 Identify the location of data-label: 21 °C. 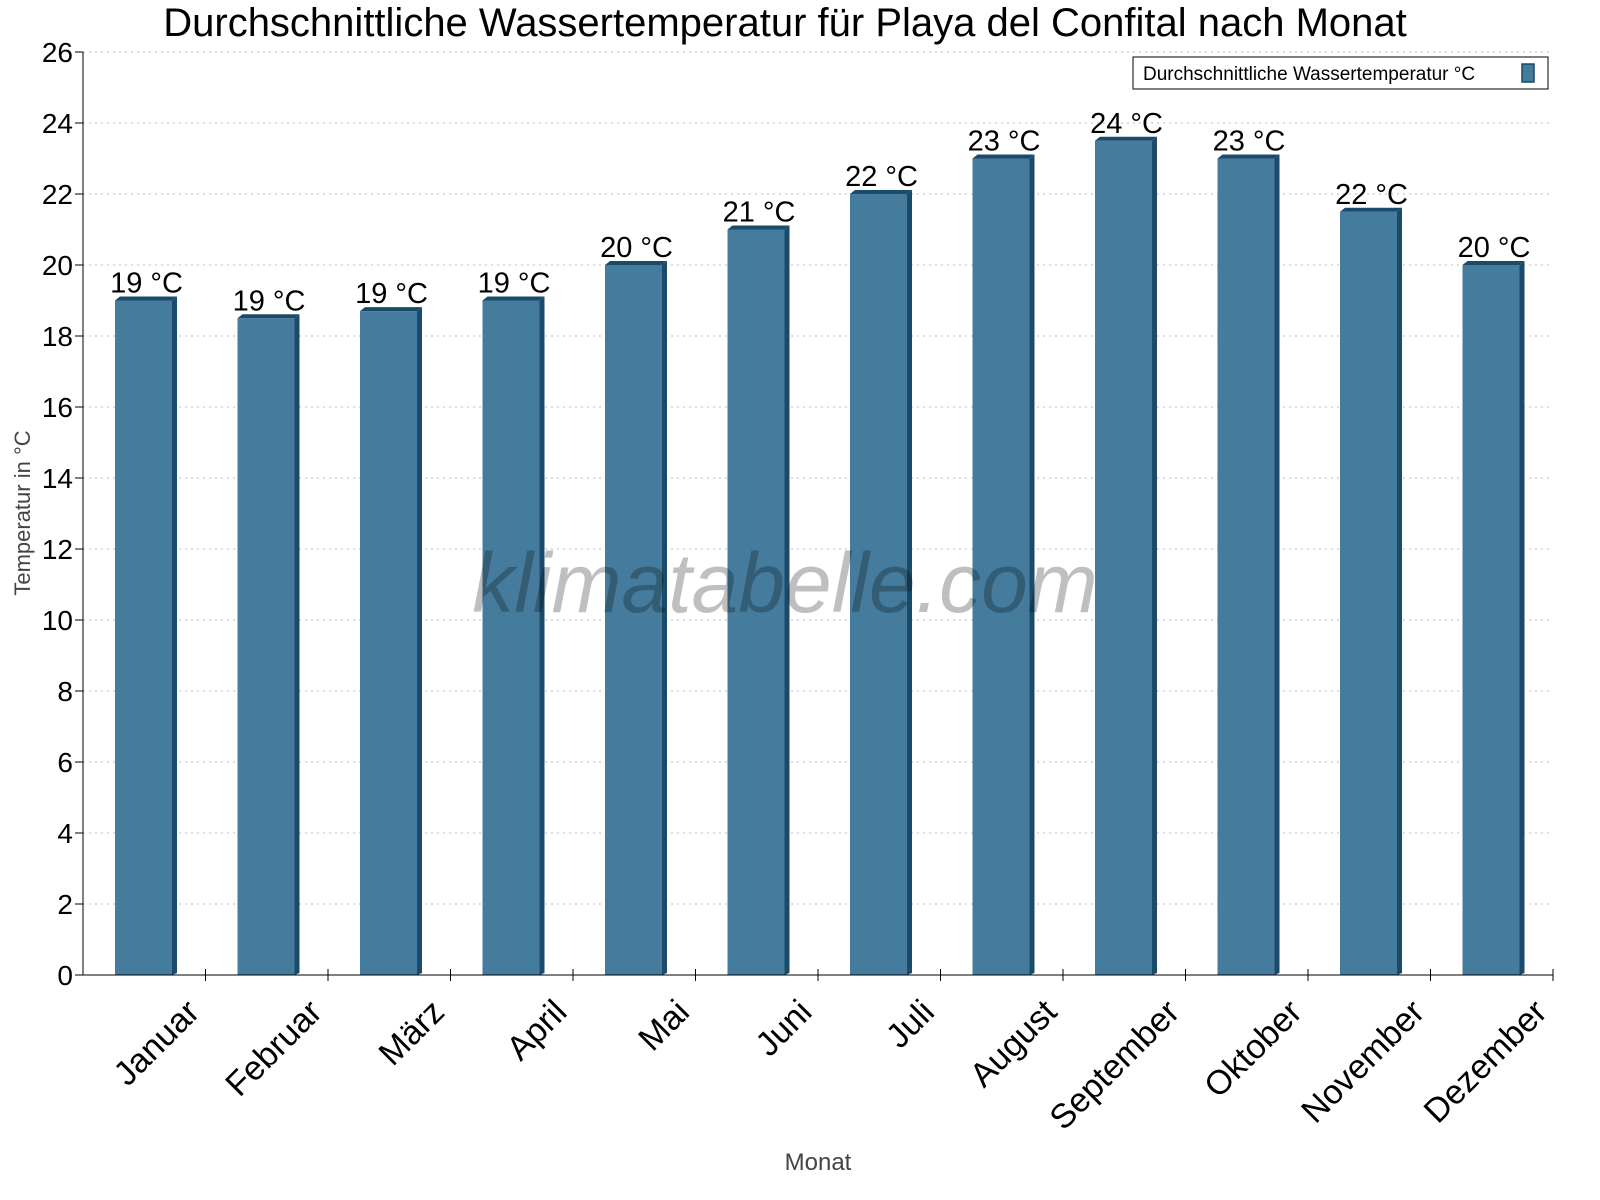
(759, 213).